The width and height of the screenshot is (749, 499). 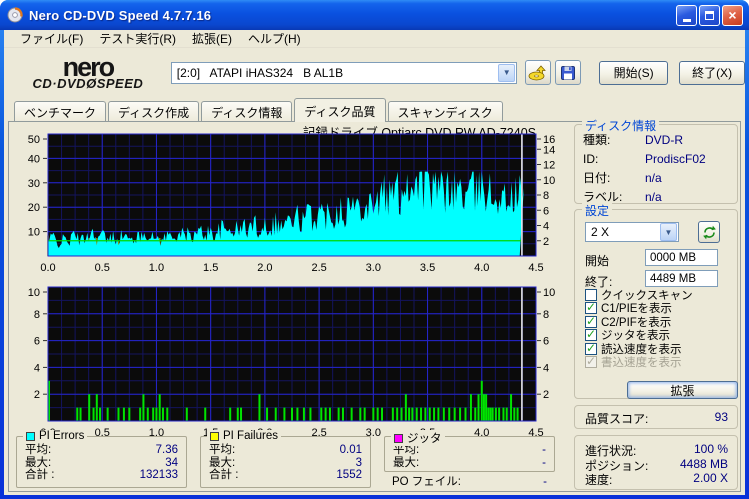 I want to click on stat-row: 平均: 7.36, so click(x=101, y=450).